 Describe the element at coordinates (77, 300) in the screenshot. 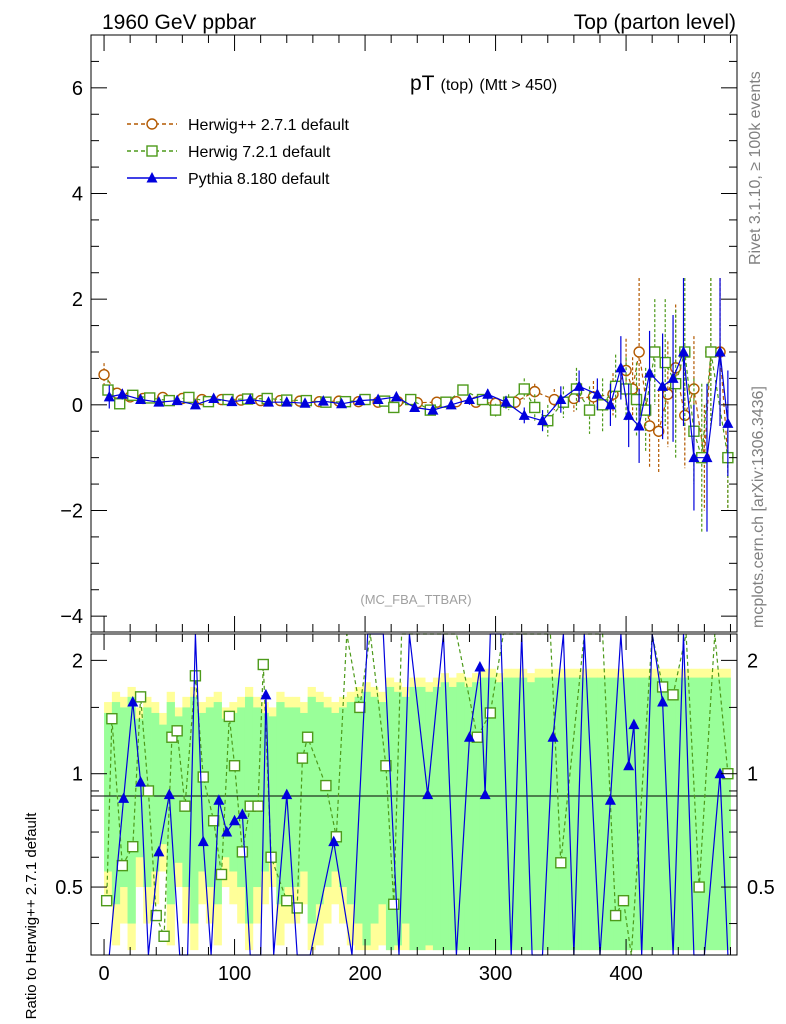

I see `y-tick-label: 2` at that location.